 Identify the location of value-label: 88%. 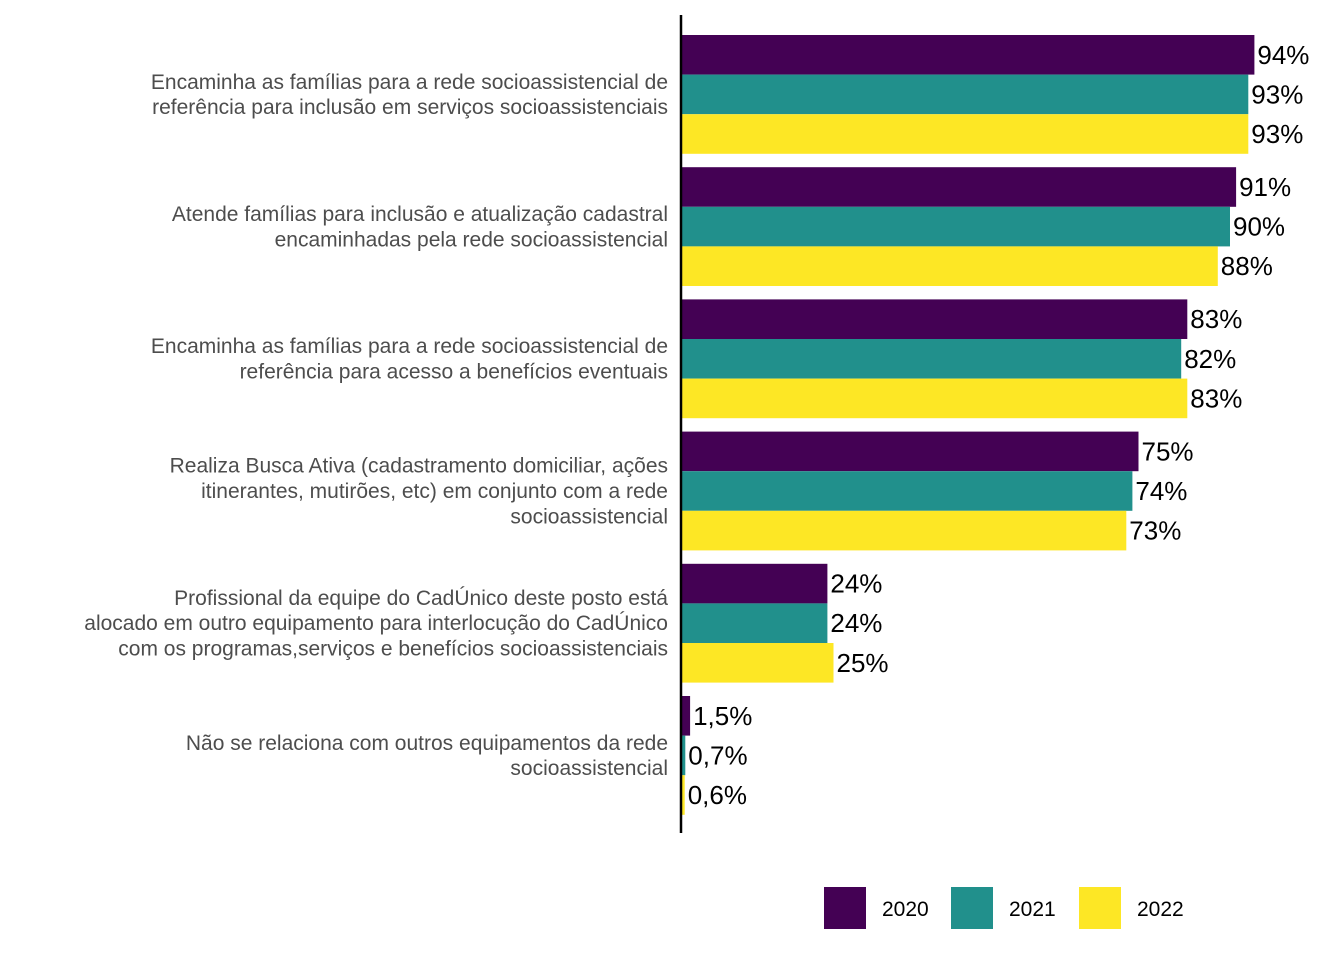
(1247, 266).